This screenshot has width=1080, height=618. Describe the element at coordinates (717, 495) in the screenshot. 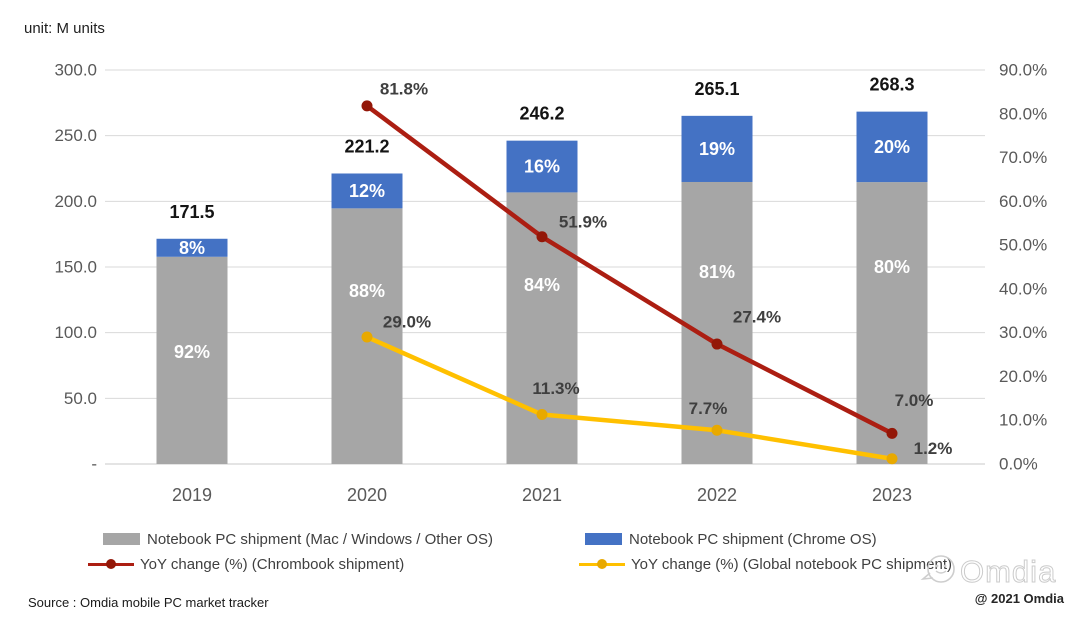

I see `x-axis-year-label: 2022` at that location.